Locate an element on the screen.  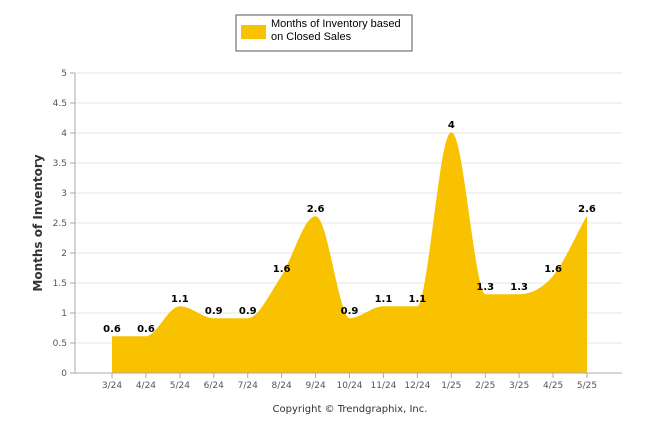
y-tick-label: 1 is located at coordinates (64, 314).